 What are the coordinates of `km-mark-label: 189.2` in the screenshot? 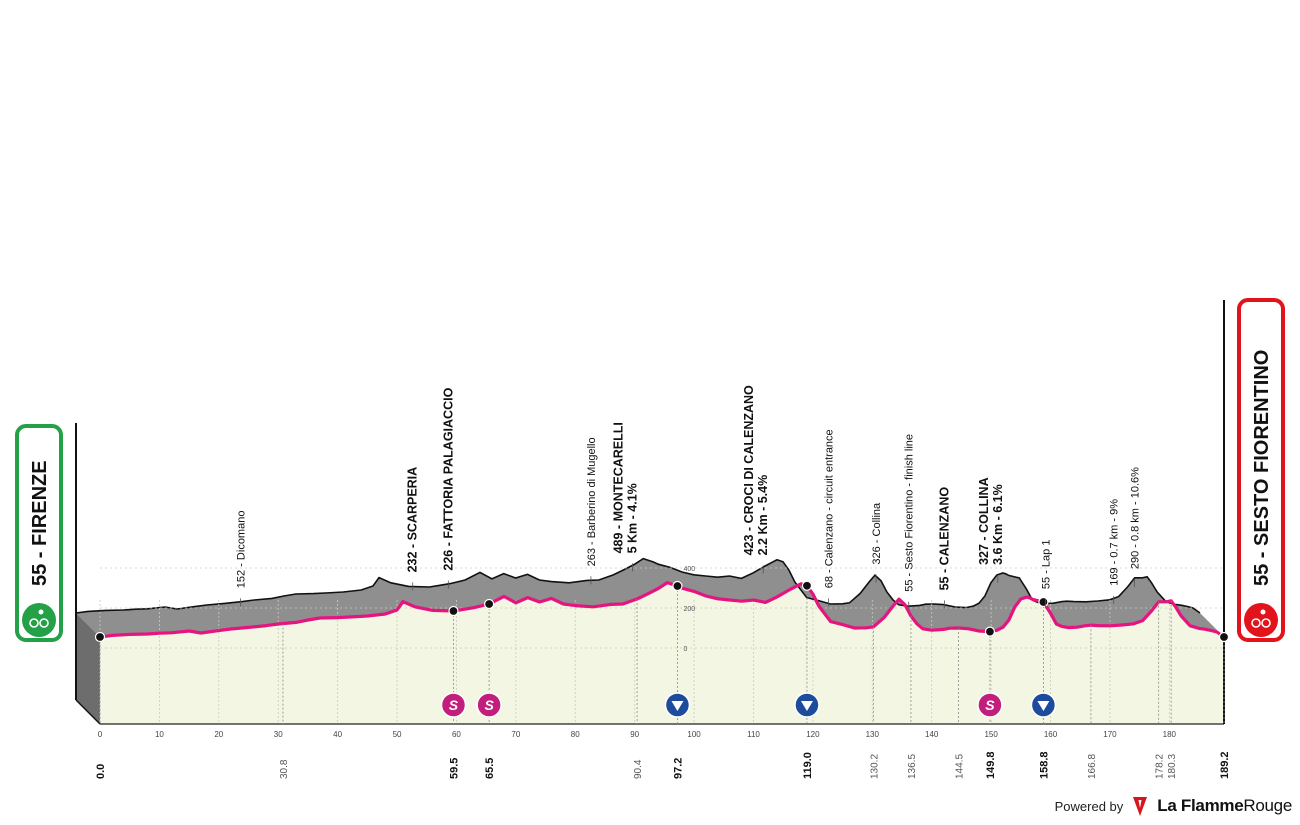 It's located at (1225, 765).